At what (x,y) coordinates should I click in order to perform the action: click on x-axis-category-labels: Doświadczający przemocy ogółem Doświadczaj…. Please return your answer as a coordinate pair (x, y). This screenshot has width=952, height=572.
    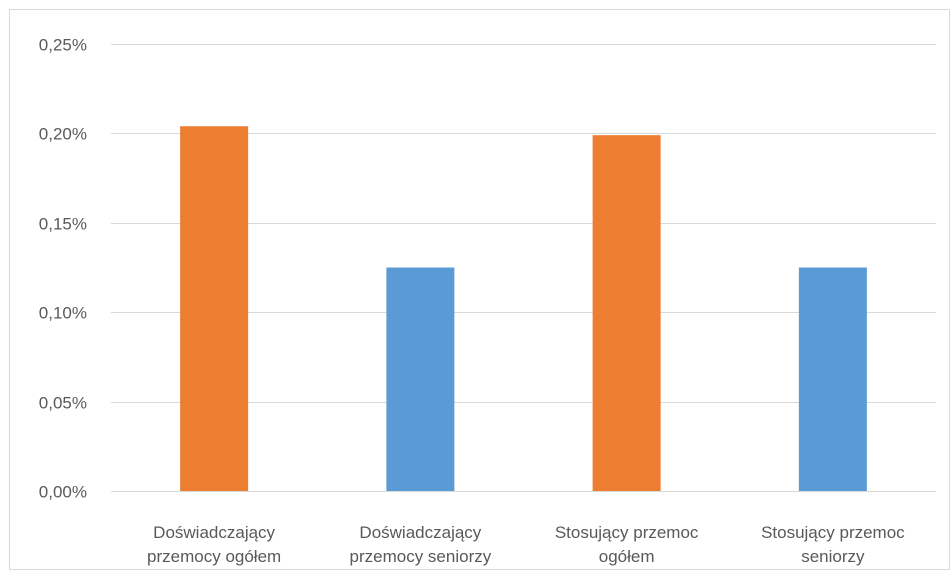
    Looking at the image, I should click on (526, 544).